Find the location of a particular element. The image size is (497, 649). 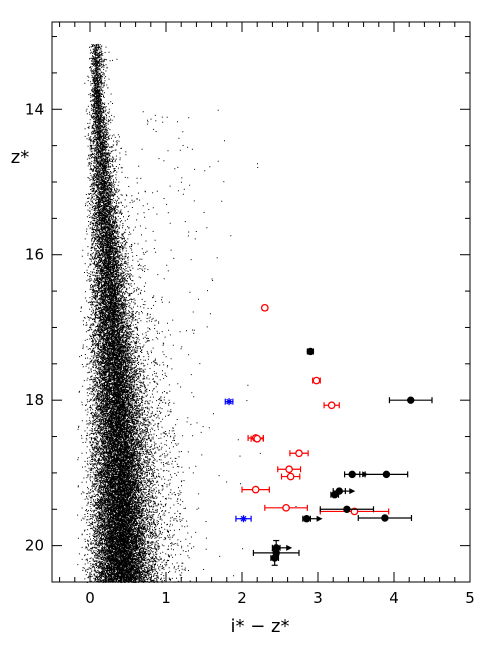

y-tick-label: 18 is located at coordinates (34, 400).